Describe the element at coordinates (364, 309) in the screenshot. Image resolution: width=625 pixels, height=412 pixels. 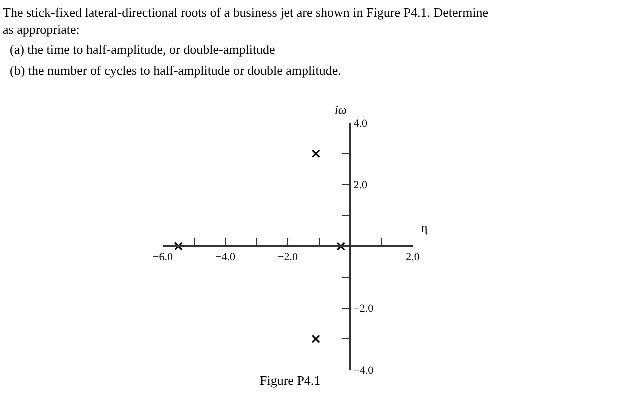
I see `y-tick-label: −2.0` at that location.